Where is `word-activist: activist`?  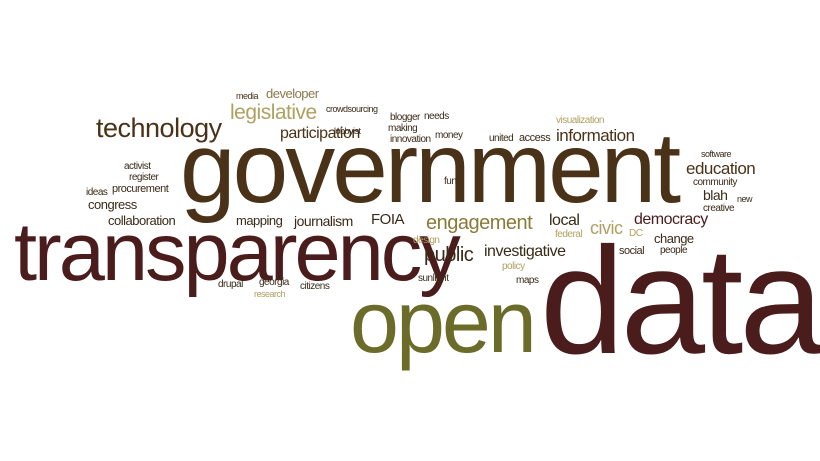
word-activist: activist is located at coordinates (137, 166).